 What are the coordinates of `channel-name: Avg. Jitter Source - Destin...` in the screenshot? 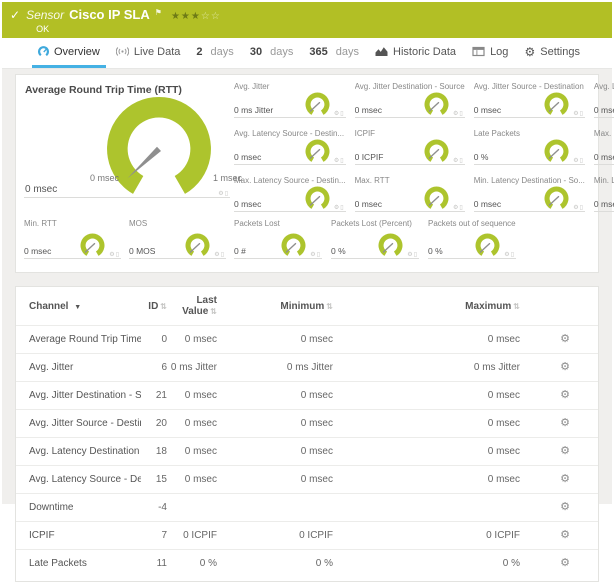 It's located at (85, 423).